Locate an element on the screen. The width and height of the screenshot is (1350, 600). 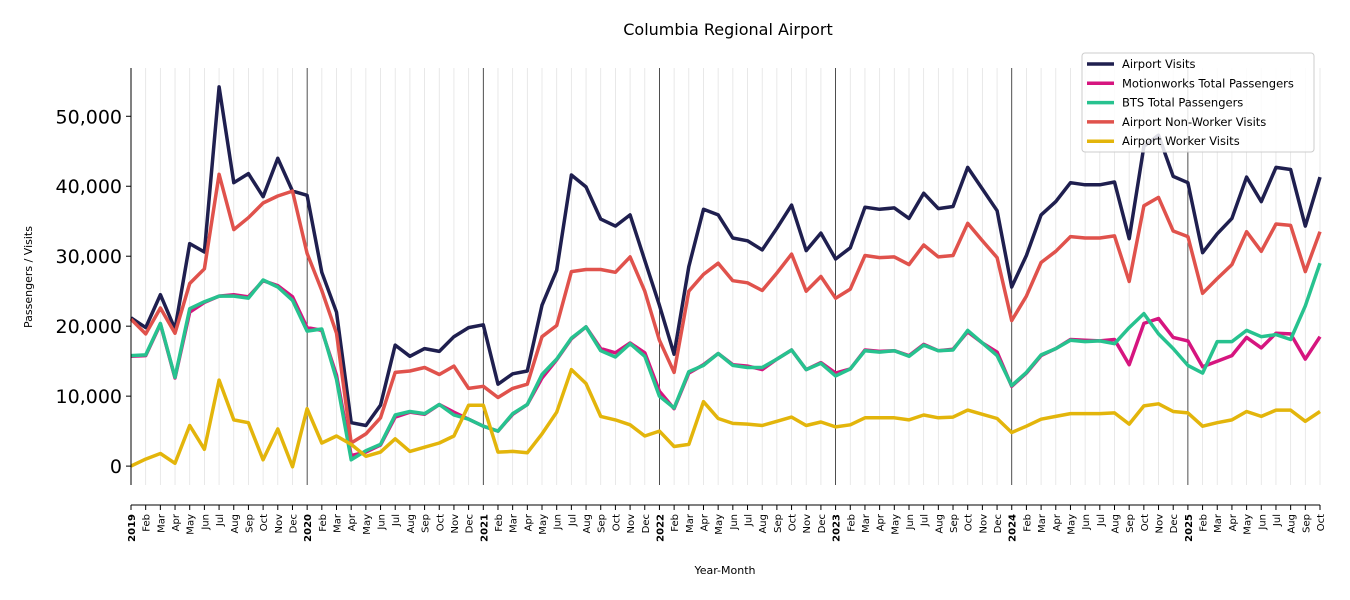
y-tick-label: 30,000 is located at coordinates (89, 257).